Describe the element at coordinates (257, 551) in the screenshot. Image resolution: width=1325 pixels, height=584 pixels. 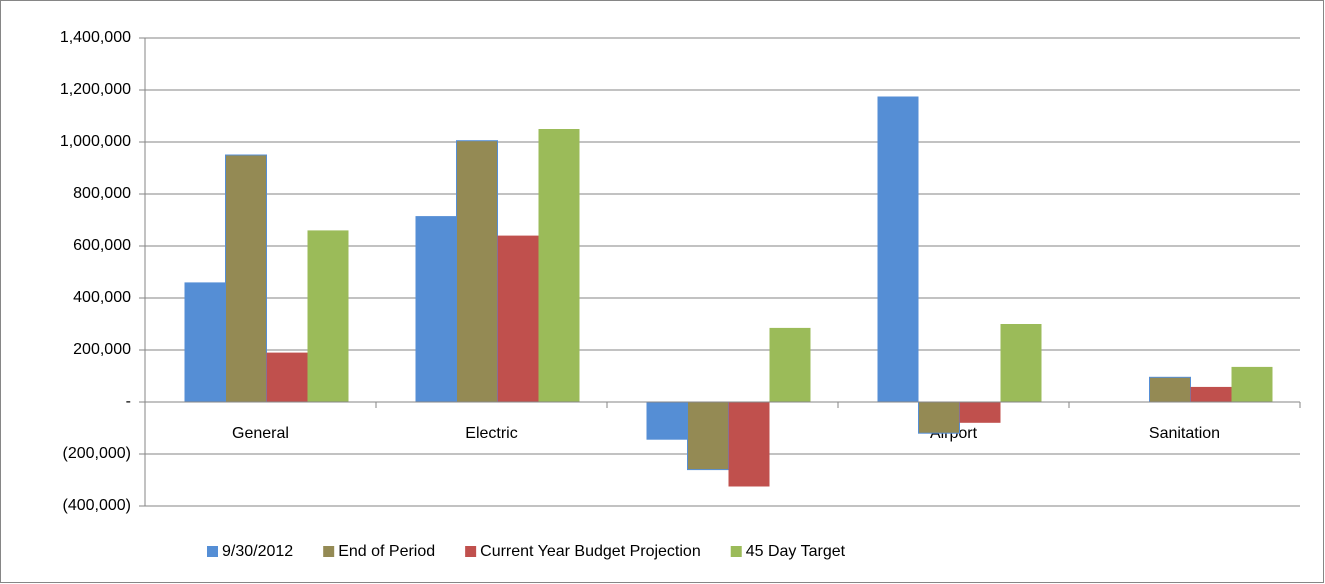
I see `legend-label: 9/30/2012` at that location.